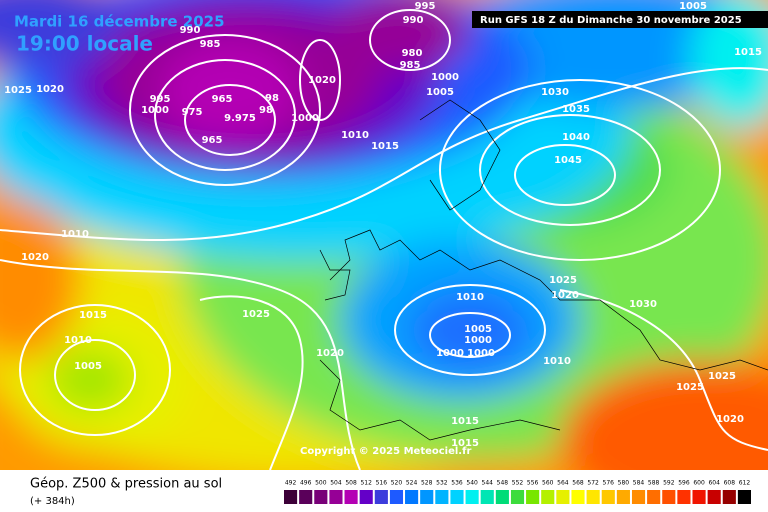 This screenshot has width=768, height=512. I want to click on isobar-label: 980, so click(412, 53).